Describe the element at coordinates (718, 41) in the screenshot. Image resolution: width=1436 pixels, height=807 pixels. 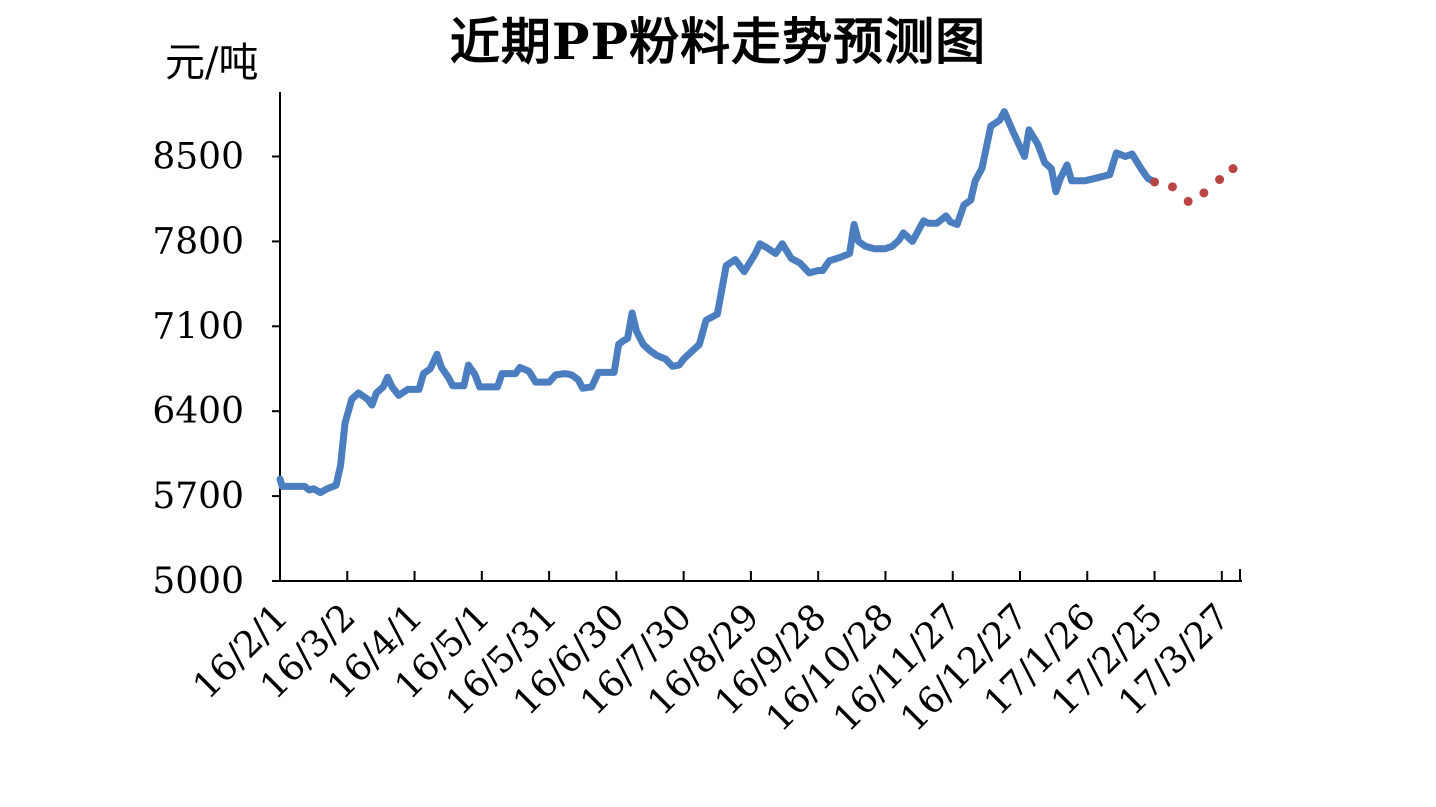
I see `chart-title: 近期PP粉料走势预测图` at that location.